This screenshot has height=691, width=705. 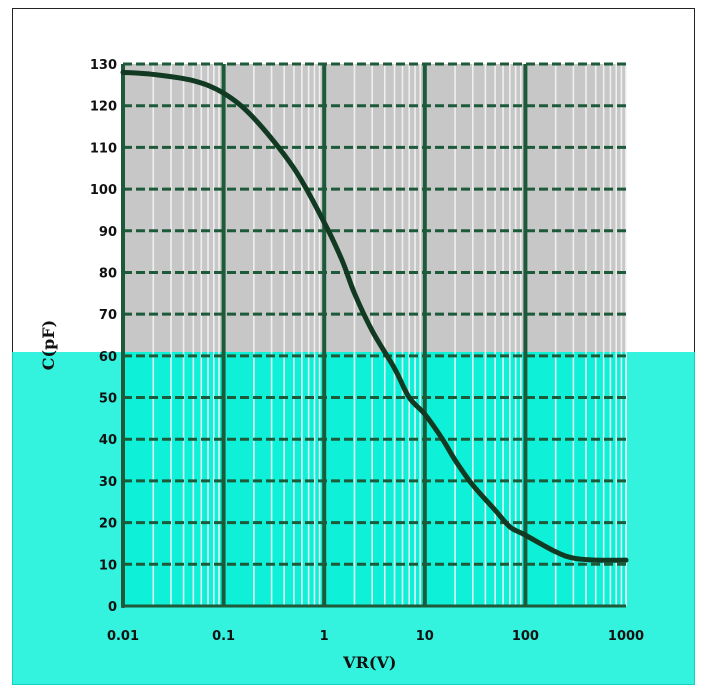 What do you see at coordinates (108, 440) in the screenshot?
I see `y-tick-label: 40` at bounding box center [108, 440].